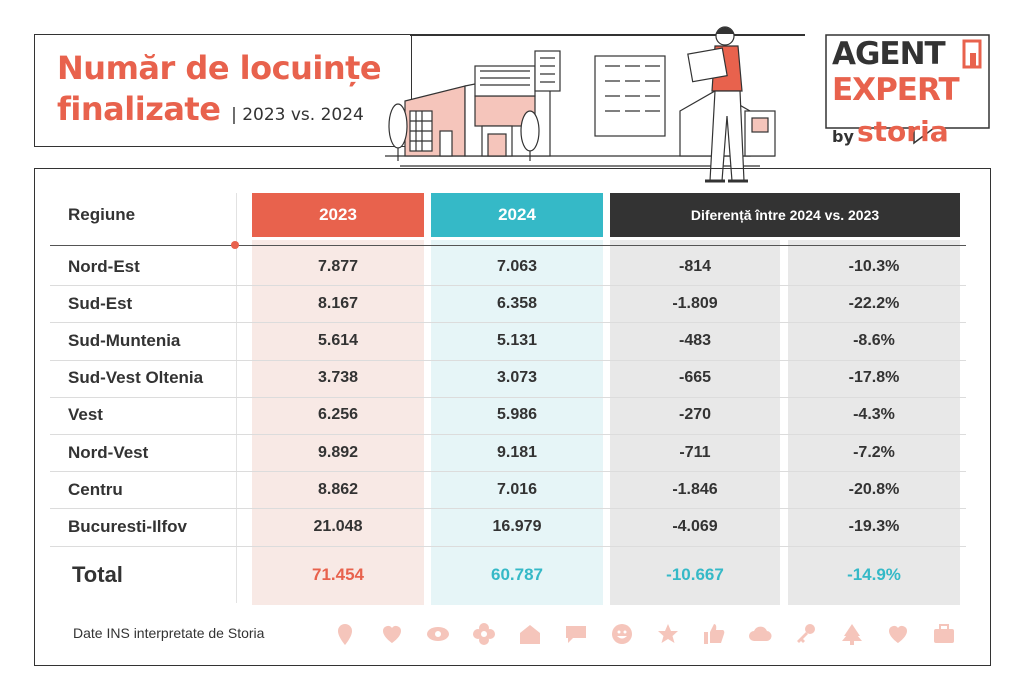  What do you see at coordinates (338, 452) in the screenshot?
I see `row-2023: 9.892` at bounding box center [338, 452].